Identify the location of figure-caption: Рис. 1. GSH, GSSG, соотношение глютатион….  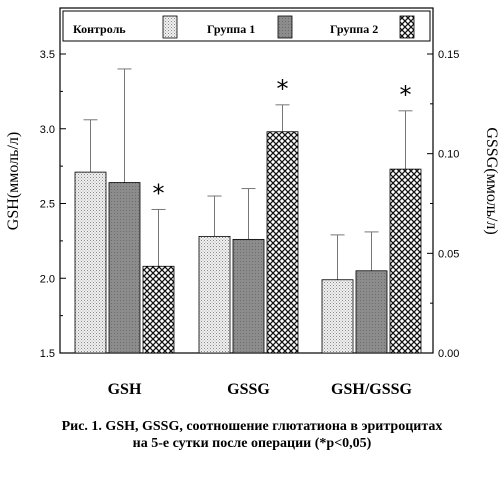
(252, 435).